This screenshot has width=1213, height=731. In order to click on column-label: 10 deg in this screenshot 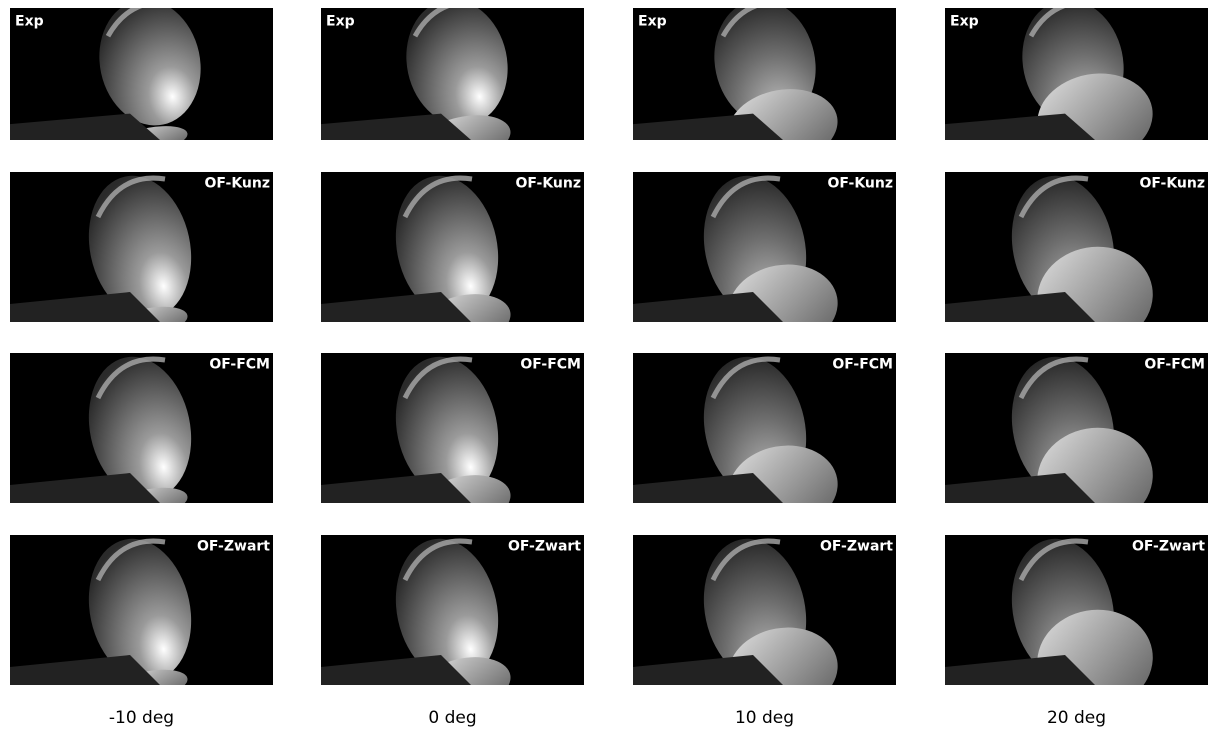, I will do `click(764, 718)`.